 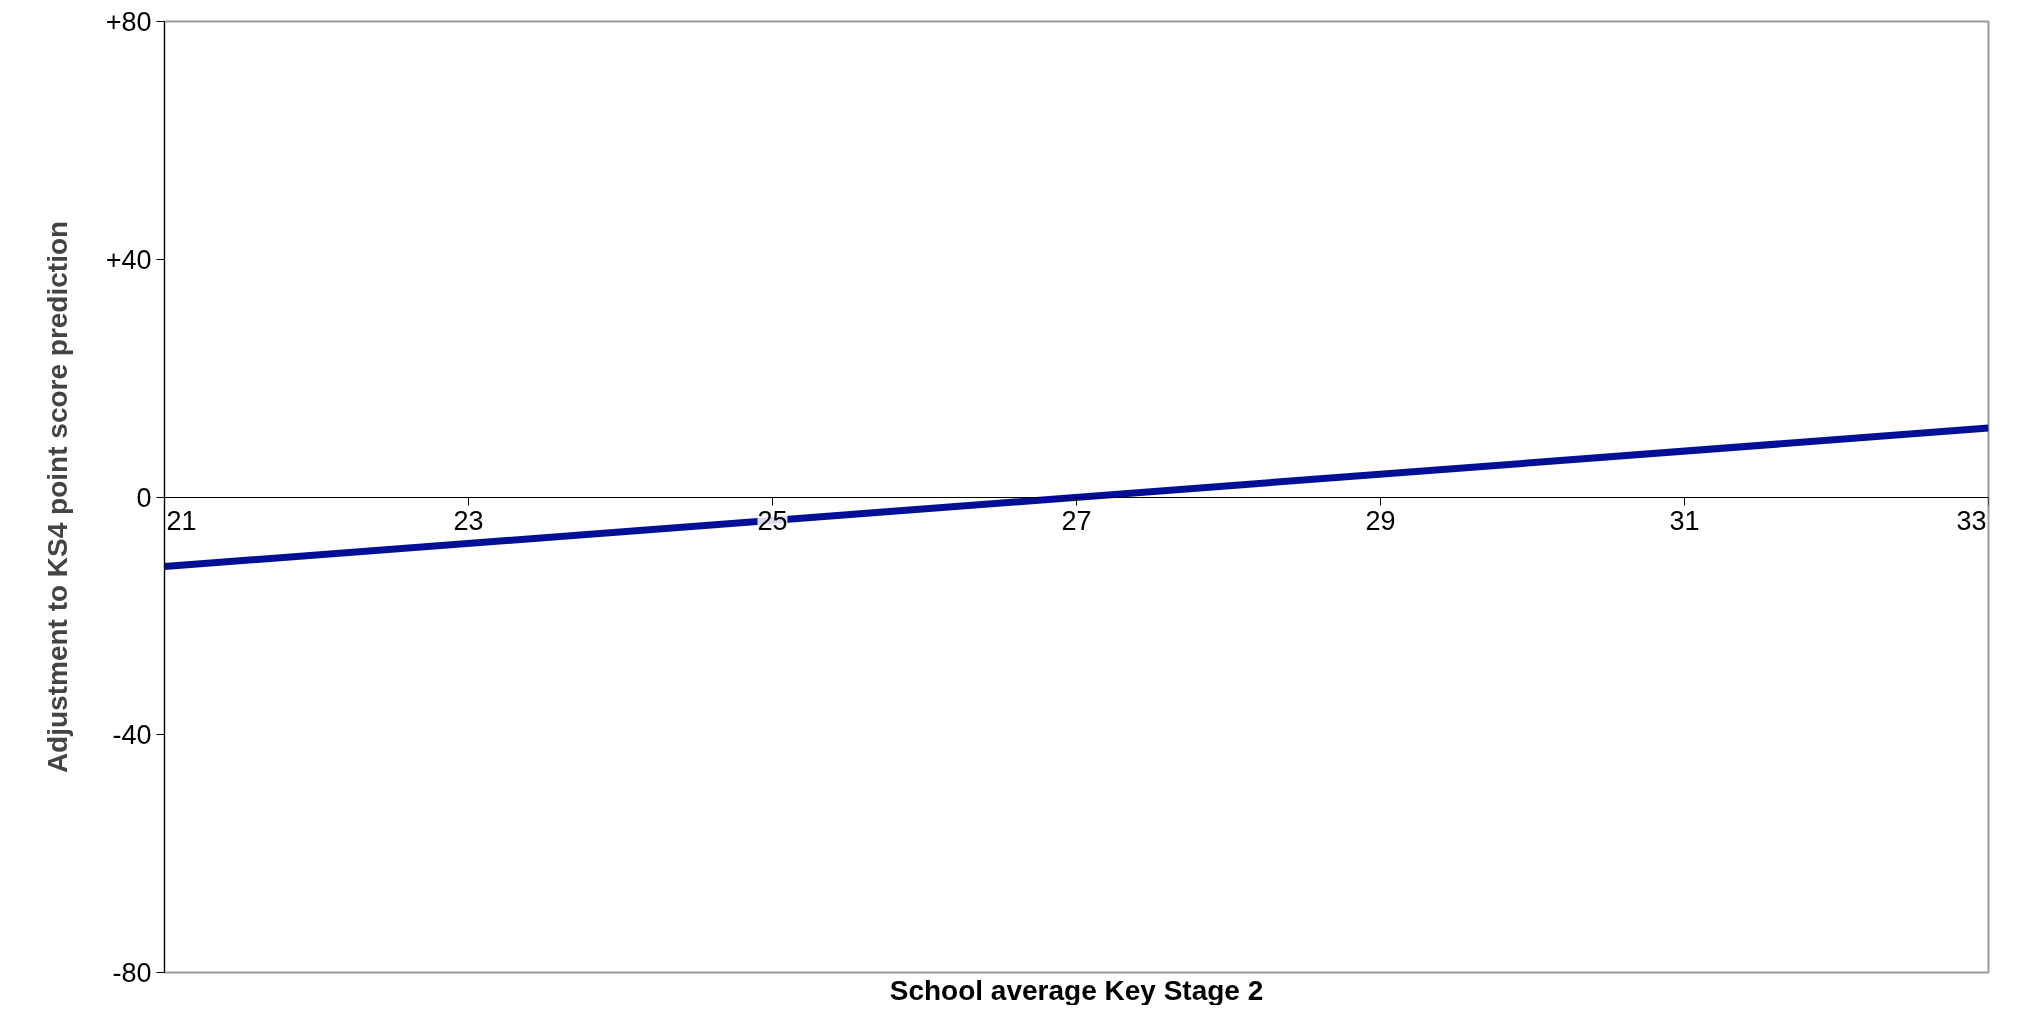 I want to click on x-tick-label: 27, so click(x=1076, y=521).